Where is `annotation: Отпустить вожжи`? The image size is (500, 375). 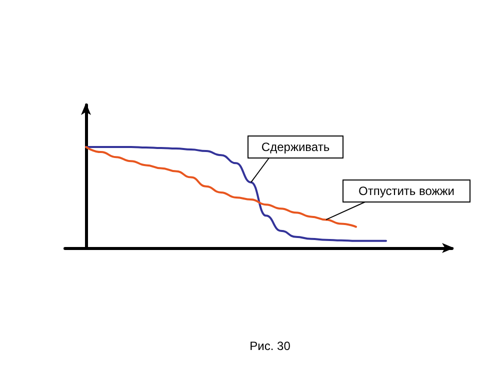
annotation: Отпустить вожжи is located at coordinates (406, 191).